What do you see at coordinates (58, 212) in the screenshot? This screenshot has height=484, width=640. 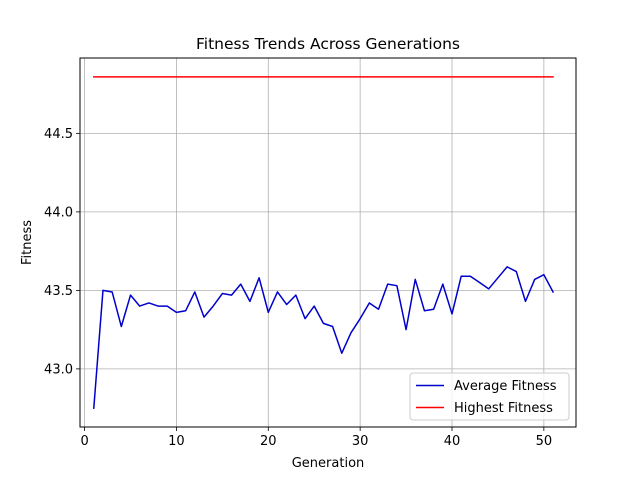 I see `y-tick-label: 44.0` at bounding box center [58, 212].